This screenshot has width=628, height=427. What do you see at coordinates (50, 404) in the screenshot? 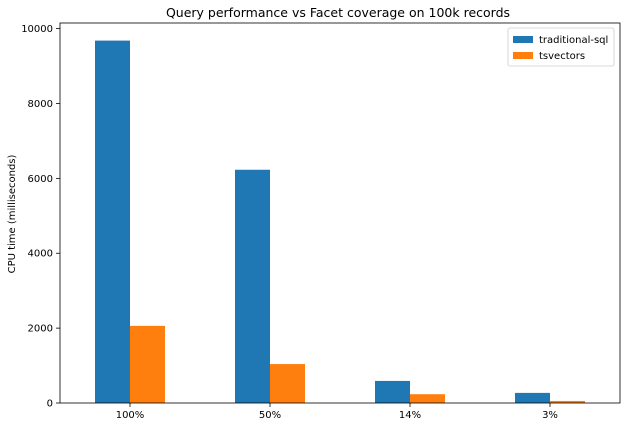
I see `y-tick-label: 0` at bounding box center [50, 404].